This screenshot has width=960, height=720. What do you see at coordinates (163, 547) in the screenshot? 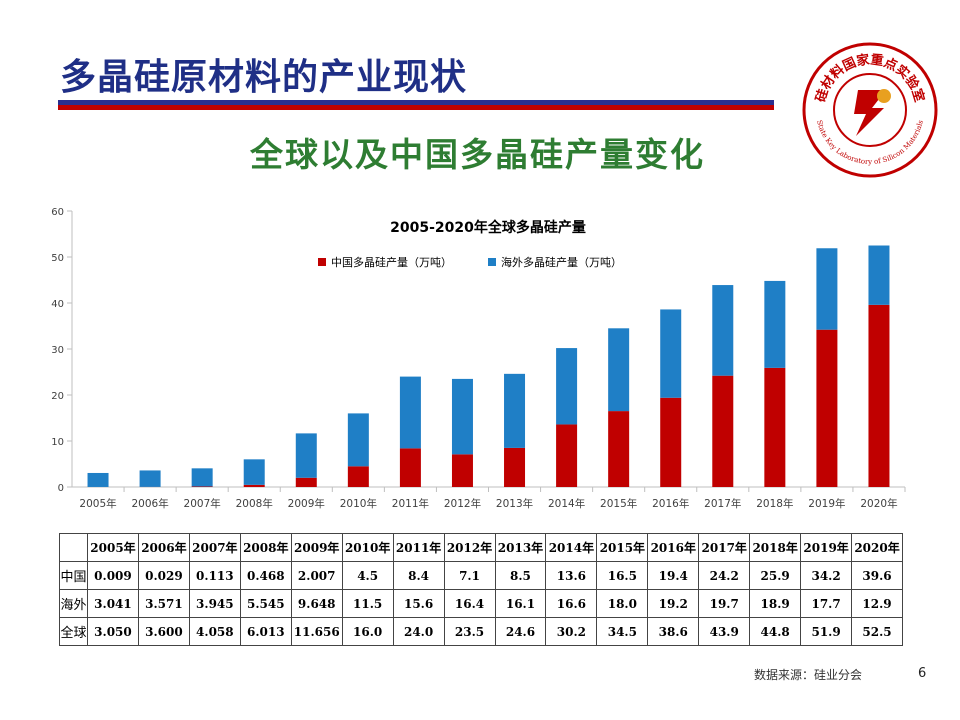
I see `table-header-cell: 2006年` at bounding box center [163, 547].